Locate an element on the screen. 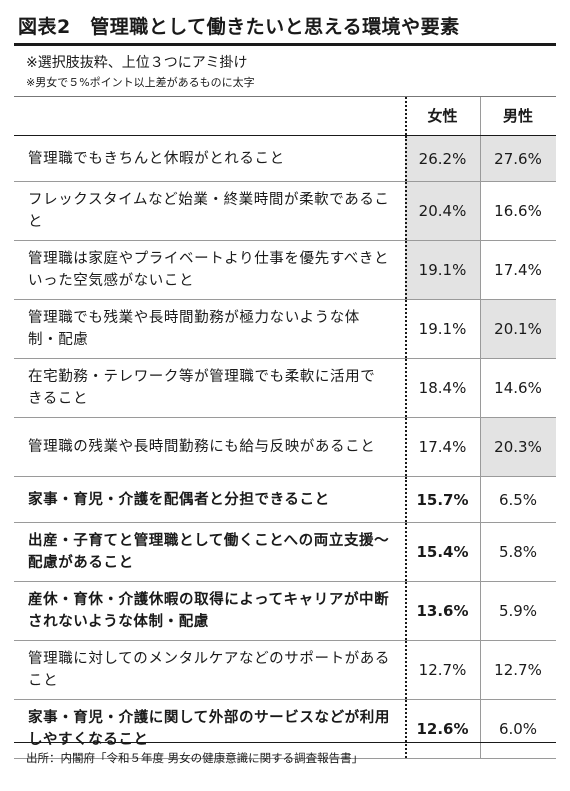 This screenshot has height=791, width=570. female-value: 20.4% is located at coordinates (442, 211).